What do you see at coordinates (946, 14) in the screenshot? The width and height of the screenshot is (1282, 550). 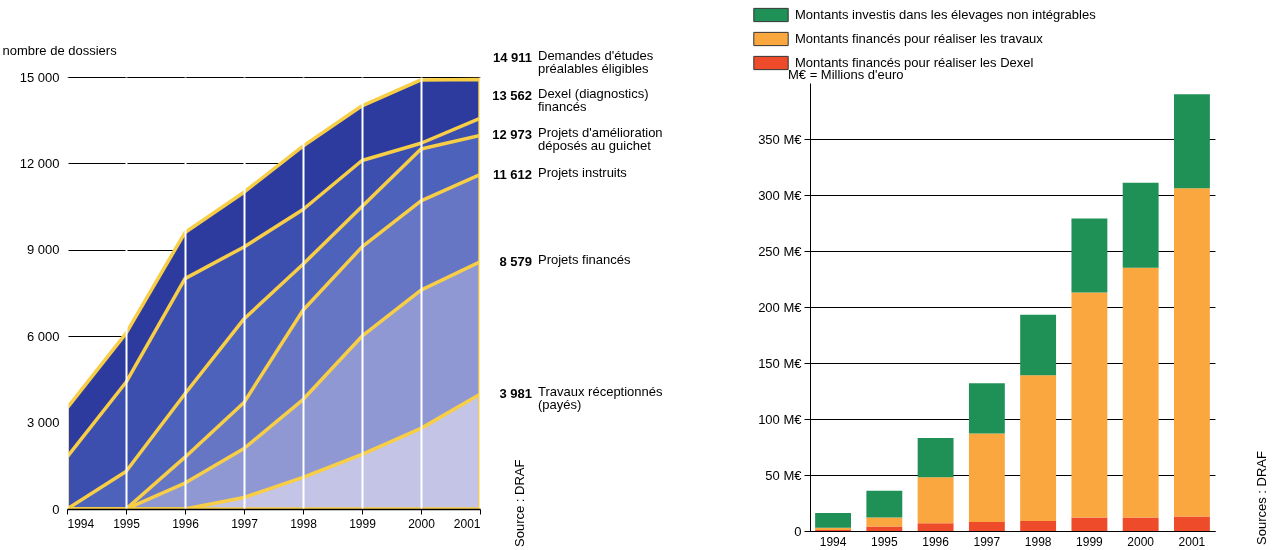 I see `legend-label: Montants investis dans les élevages non intégrables` at bounding box center [946, 14].